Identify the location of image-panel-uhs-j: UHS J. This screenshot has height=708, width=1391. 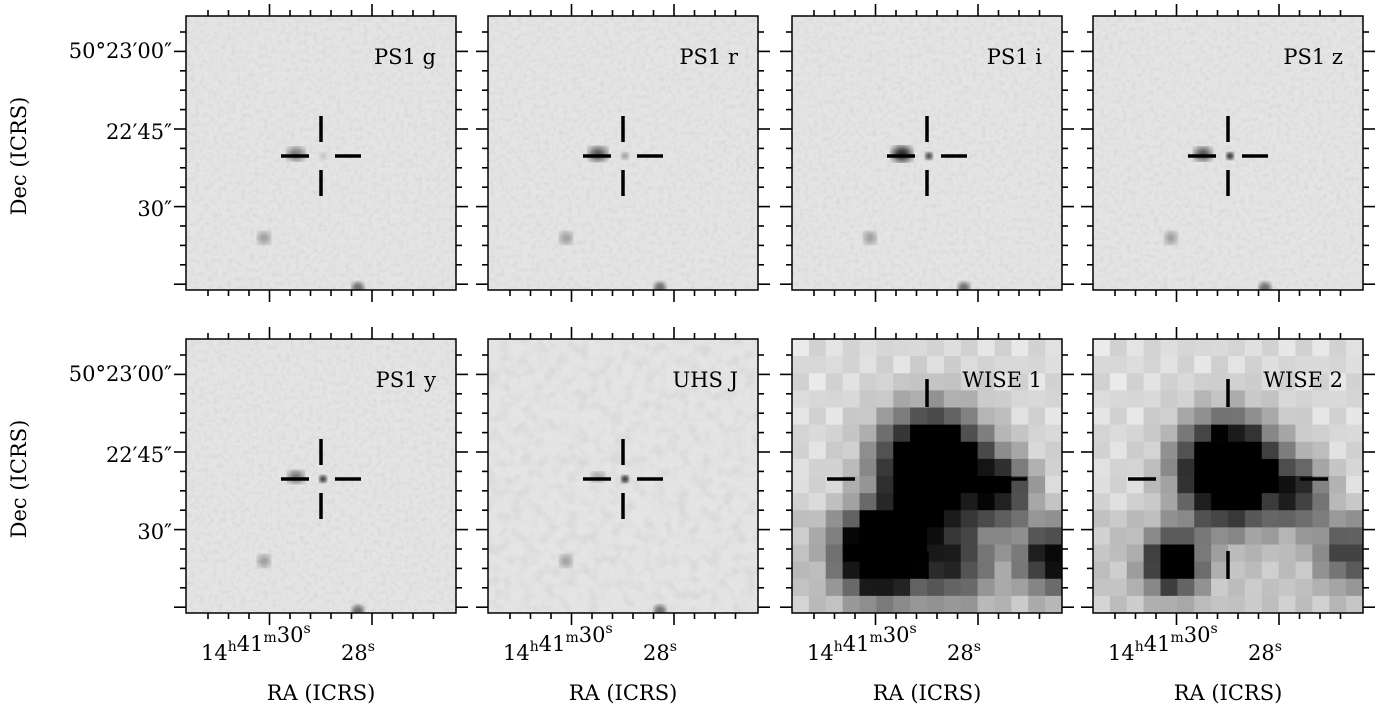
(623, 476).